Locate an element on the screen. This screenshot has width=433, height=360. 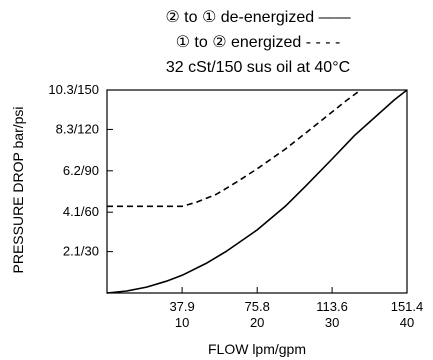
y-tick-label: 6.2/90 is located at coordinates (81, 170).